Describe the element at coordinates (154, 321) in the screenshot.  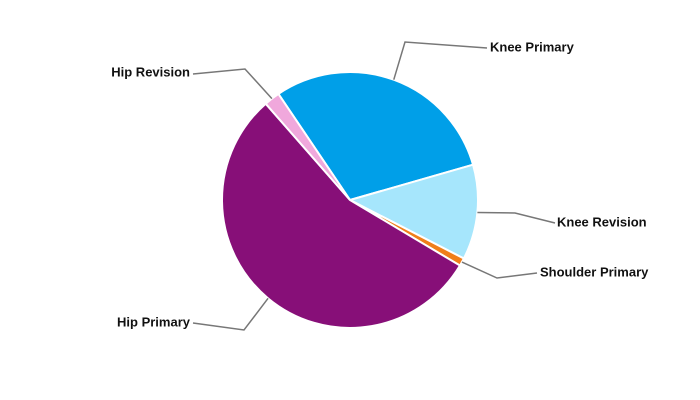
I see `slice-label: Hip Primary` at that location.